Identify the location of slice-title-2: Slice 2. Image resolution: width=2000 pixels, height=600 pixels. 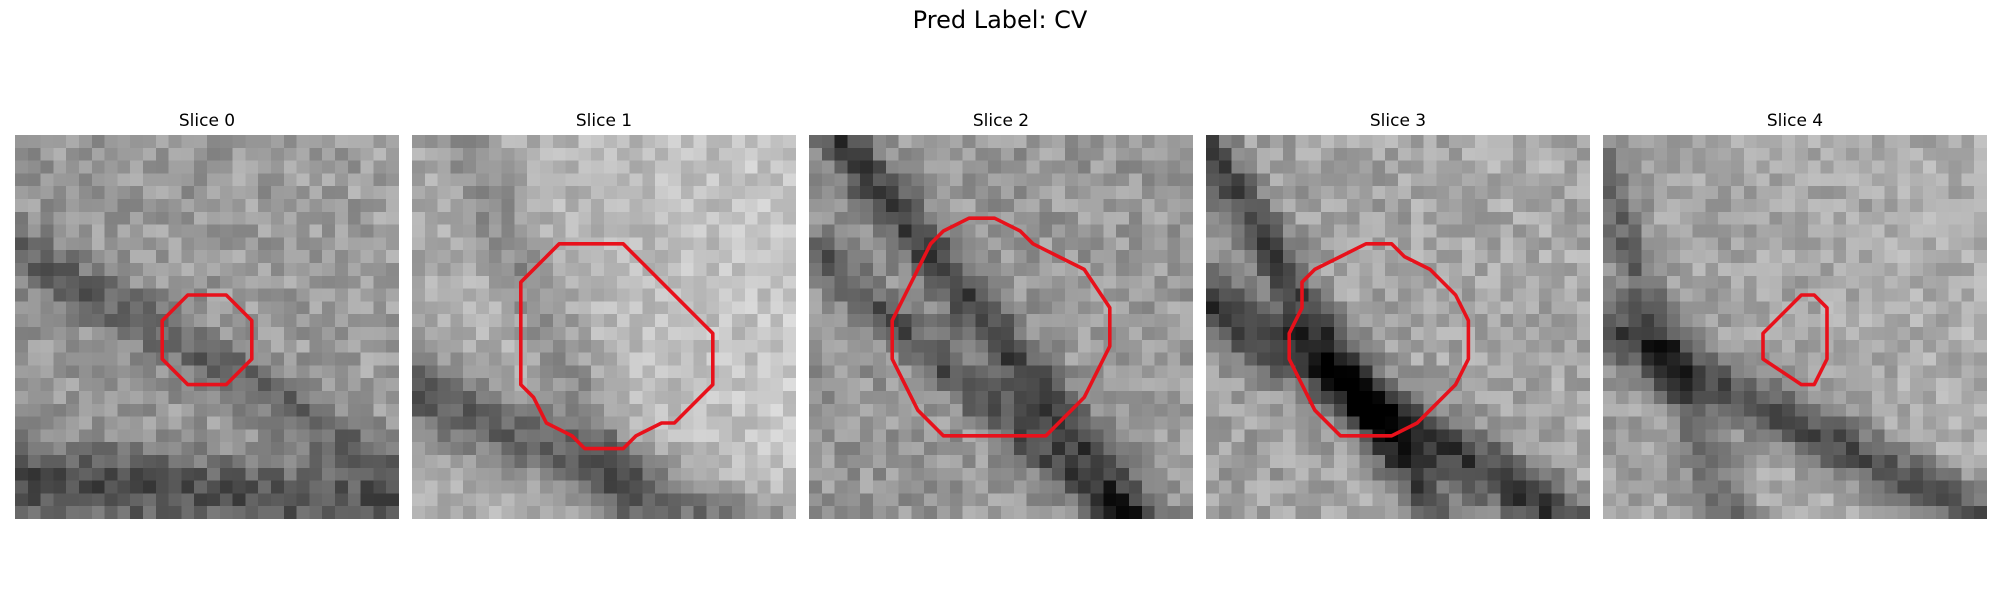
(1001, 121).